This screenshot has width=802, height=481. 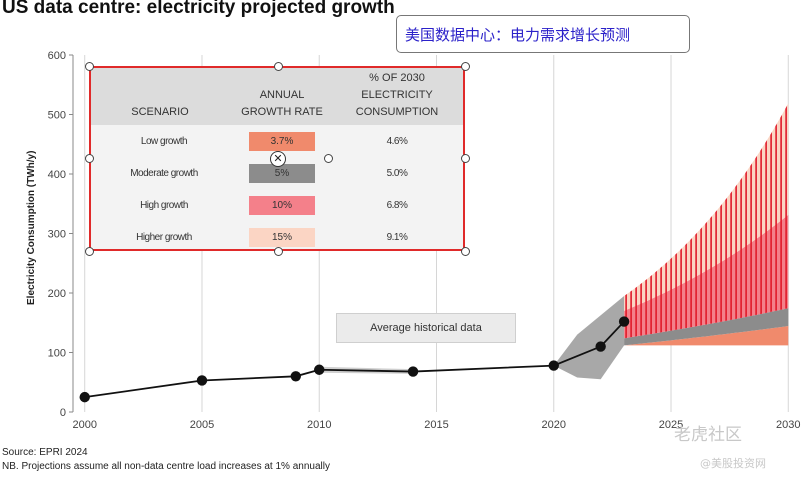 What do you see at coordinates (282, 103) in the screenshot?
I see `header-growth-rate: ANNUAL GROWTH RATE` at bounding box center [282, 103].